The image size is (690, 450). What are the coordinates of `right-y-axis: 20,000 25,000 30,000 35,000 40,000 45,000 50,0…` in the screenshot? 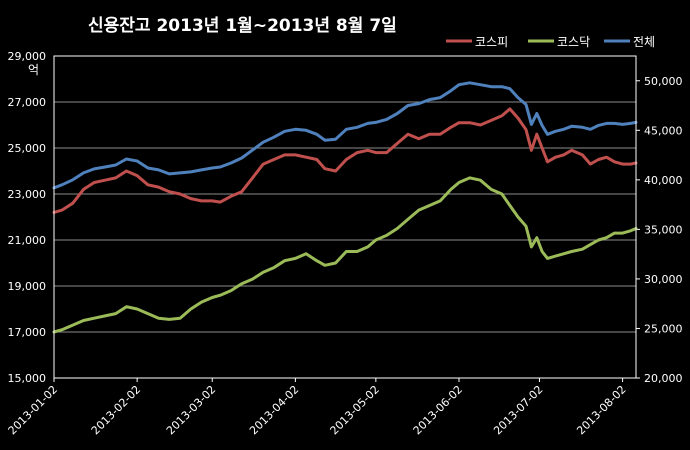 It's located at (659, 230).